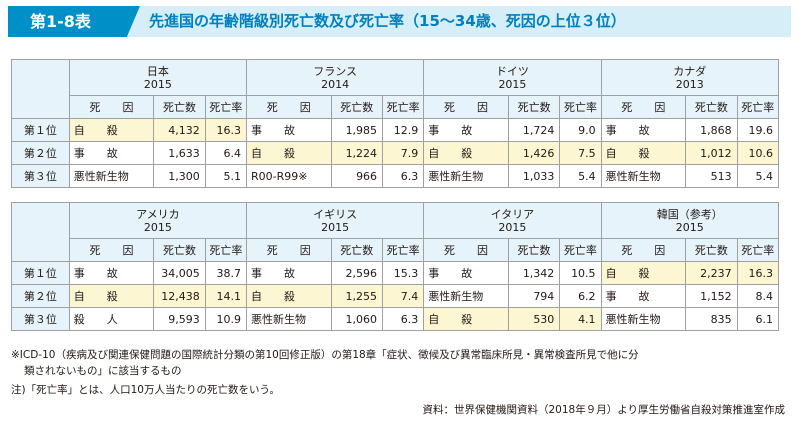 This screenshot has height=431, width=799. Describe the element at coordinates (226, 319) in the screenshot. I see `rate-cell: 10.9` at that location.